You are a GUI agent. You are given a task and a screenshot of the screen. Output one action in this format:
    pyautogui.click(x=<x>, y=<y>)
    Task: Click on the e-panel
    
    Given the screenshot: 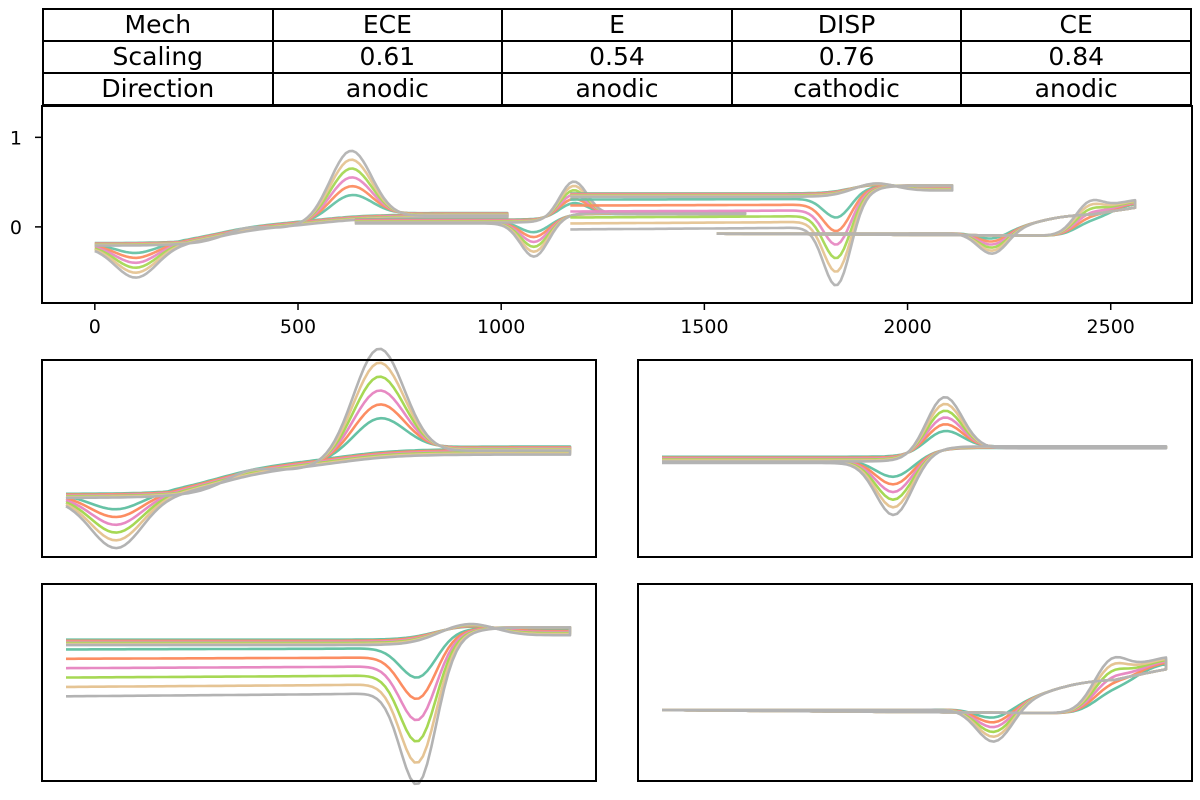 What is the action you would take?
    pyautogui.click(x=915, y=458)
    